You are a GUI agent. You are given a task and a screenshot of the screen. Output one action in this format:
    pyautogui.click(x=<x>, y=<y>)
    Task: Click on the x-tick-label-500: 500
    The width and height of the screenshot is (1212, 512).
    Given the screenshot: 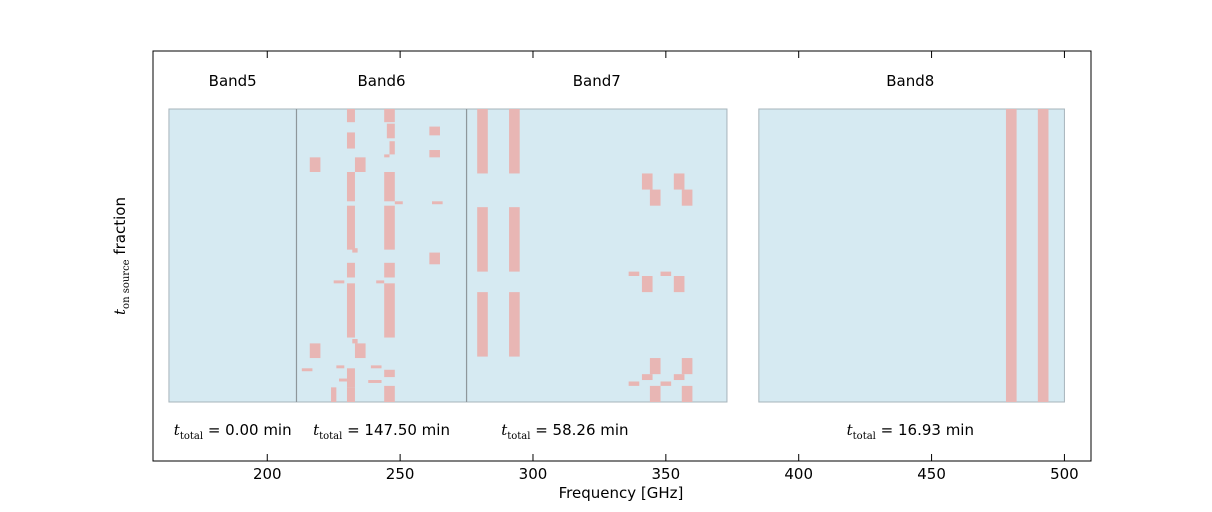 What is the action you would take?
    pyautogui.click(x=1064, y=474)
    